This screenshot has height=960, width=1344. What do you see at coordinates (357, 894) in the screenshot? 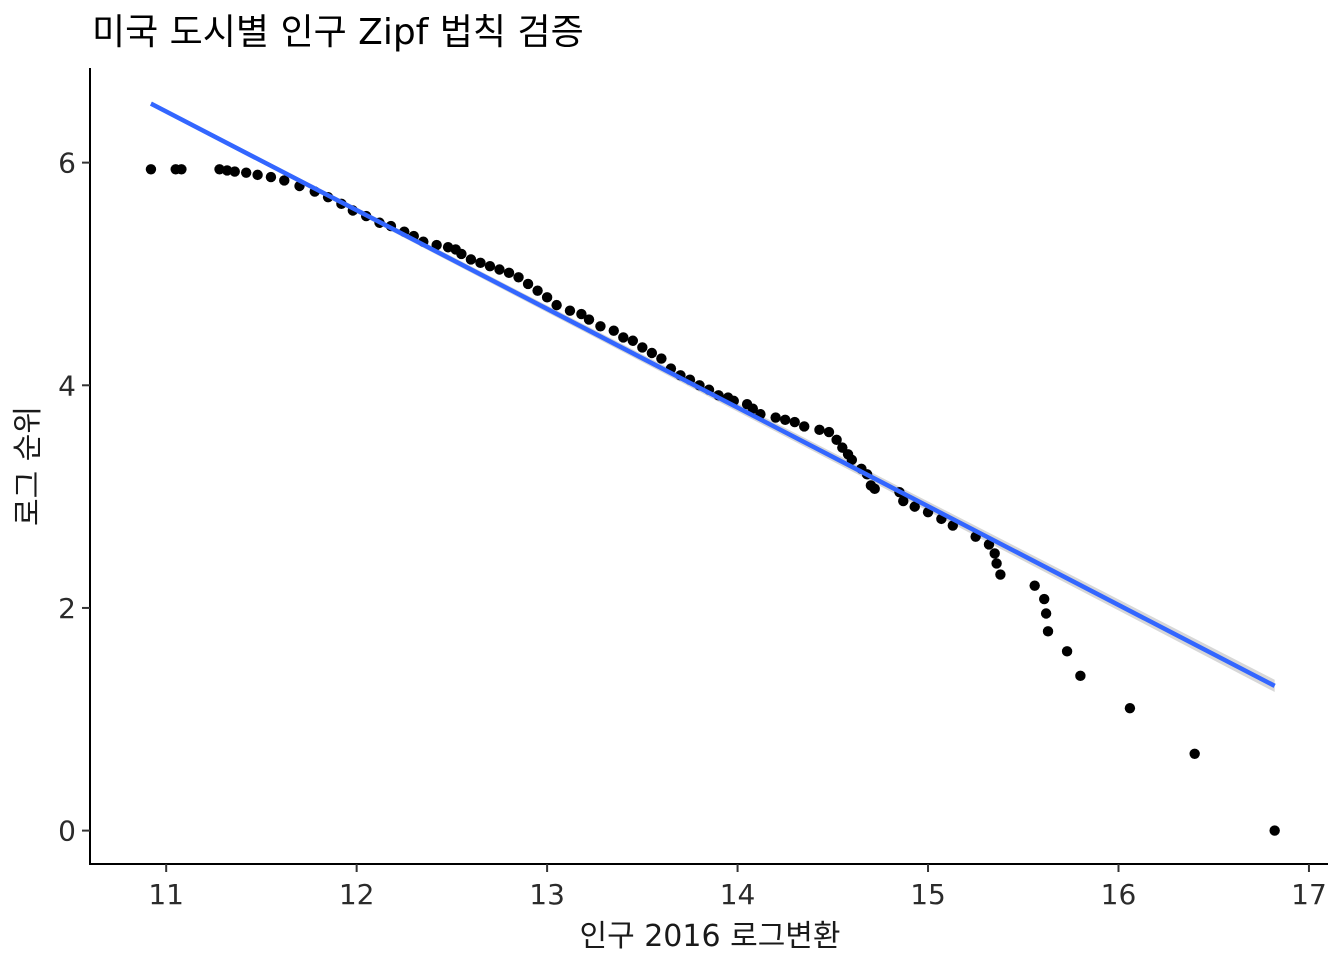
I see `x-tick-label: 12` at bounding box center [357, 894].